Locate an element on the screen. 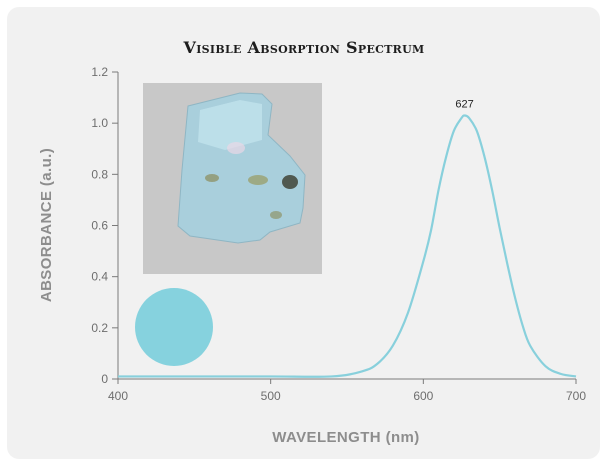  x-tick-label: 700 is located at coordinates (576, 396).